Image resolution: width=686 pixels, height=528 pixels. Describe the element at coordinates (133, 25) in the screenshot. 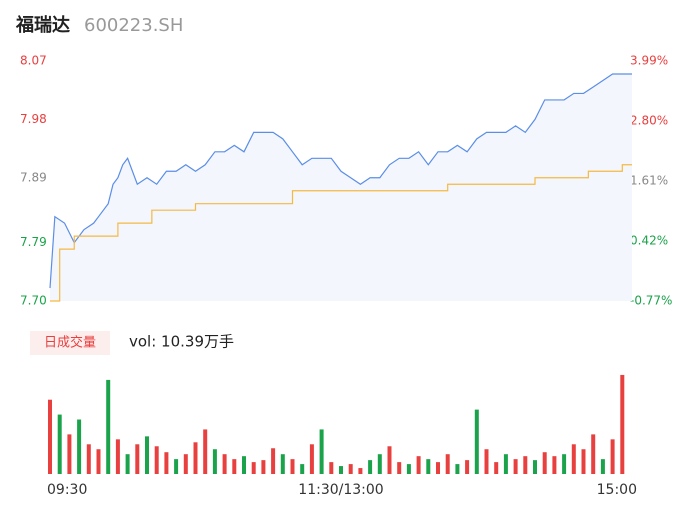

I see `stock-code: 600223.SH` at that location.